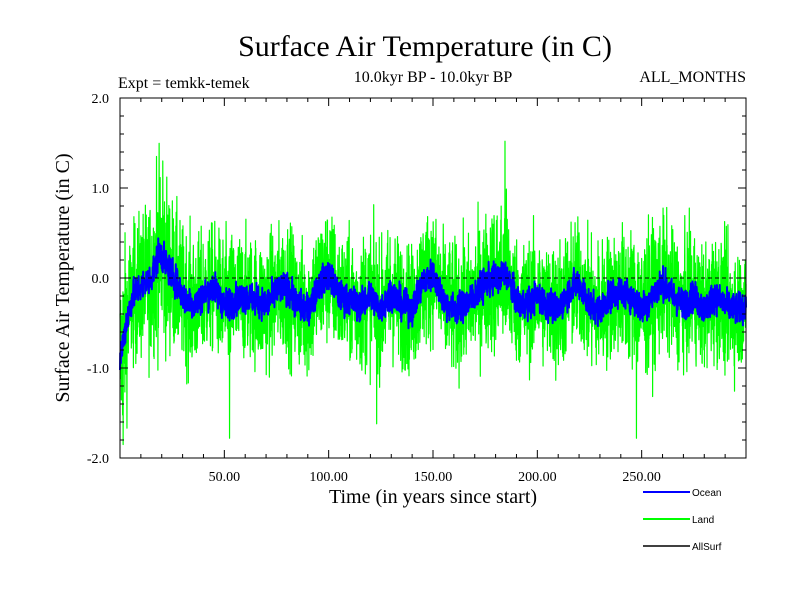 The image size is (800, 600). Describe the element at coordinates (98, 369) in the screenshot. I see `y-tick-label: -1.0` at that location.